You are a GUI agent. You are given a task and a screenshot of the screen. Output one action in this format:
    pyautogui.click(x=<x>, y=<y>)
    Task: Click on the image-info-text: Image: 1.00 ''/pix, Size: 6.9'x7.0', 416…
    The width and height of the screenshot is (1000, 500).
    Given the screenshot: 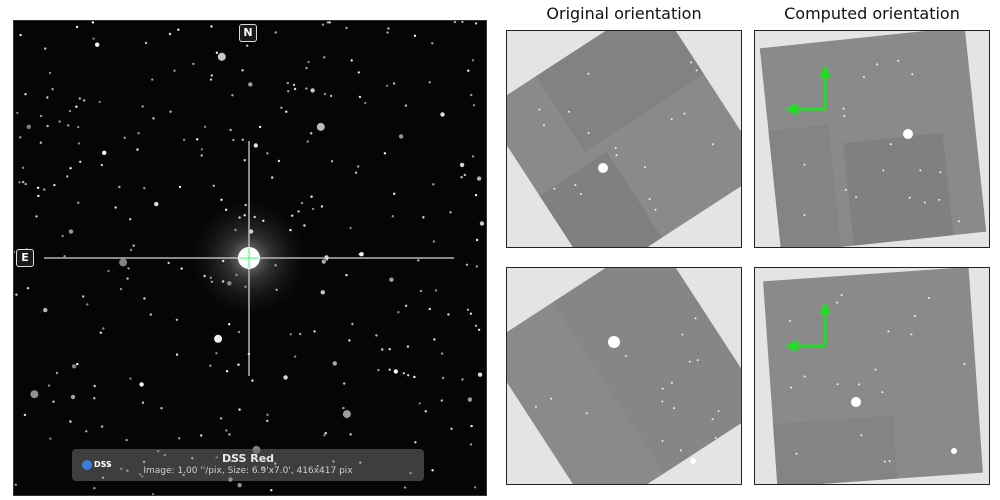 What is the action you would take?
    pyautogui.click(x=248, y=471)
    